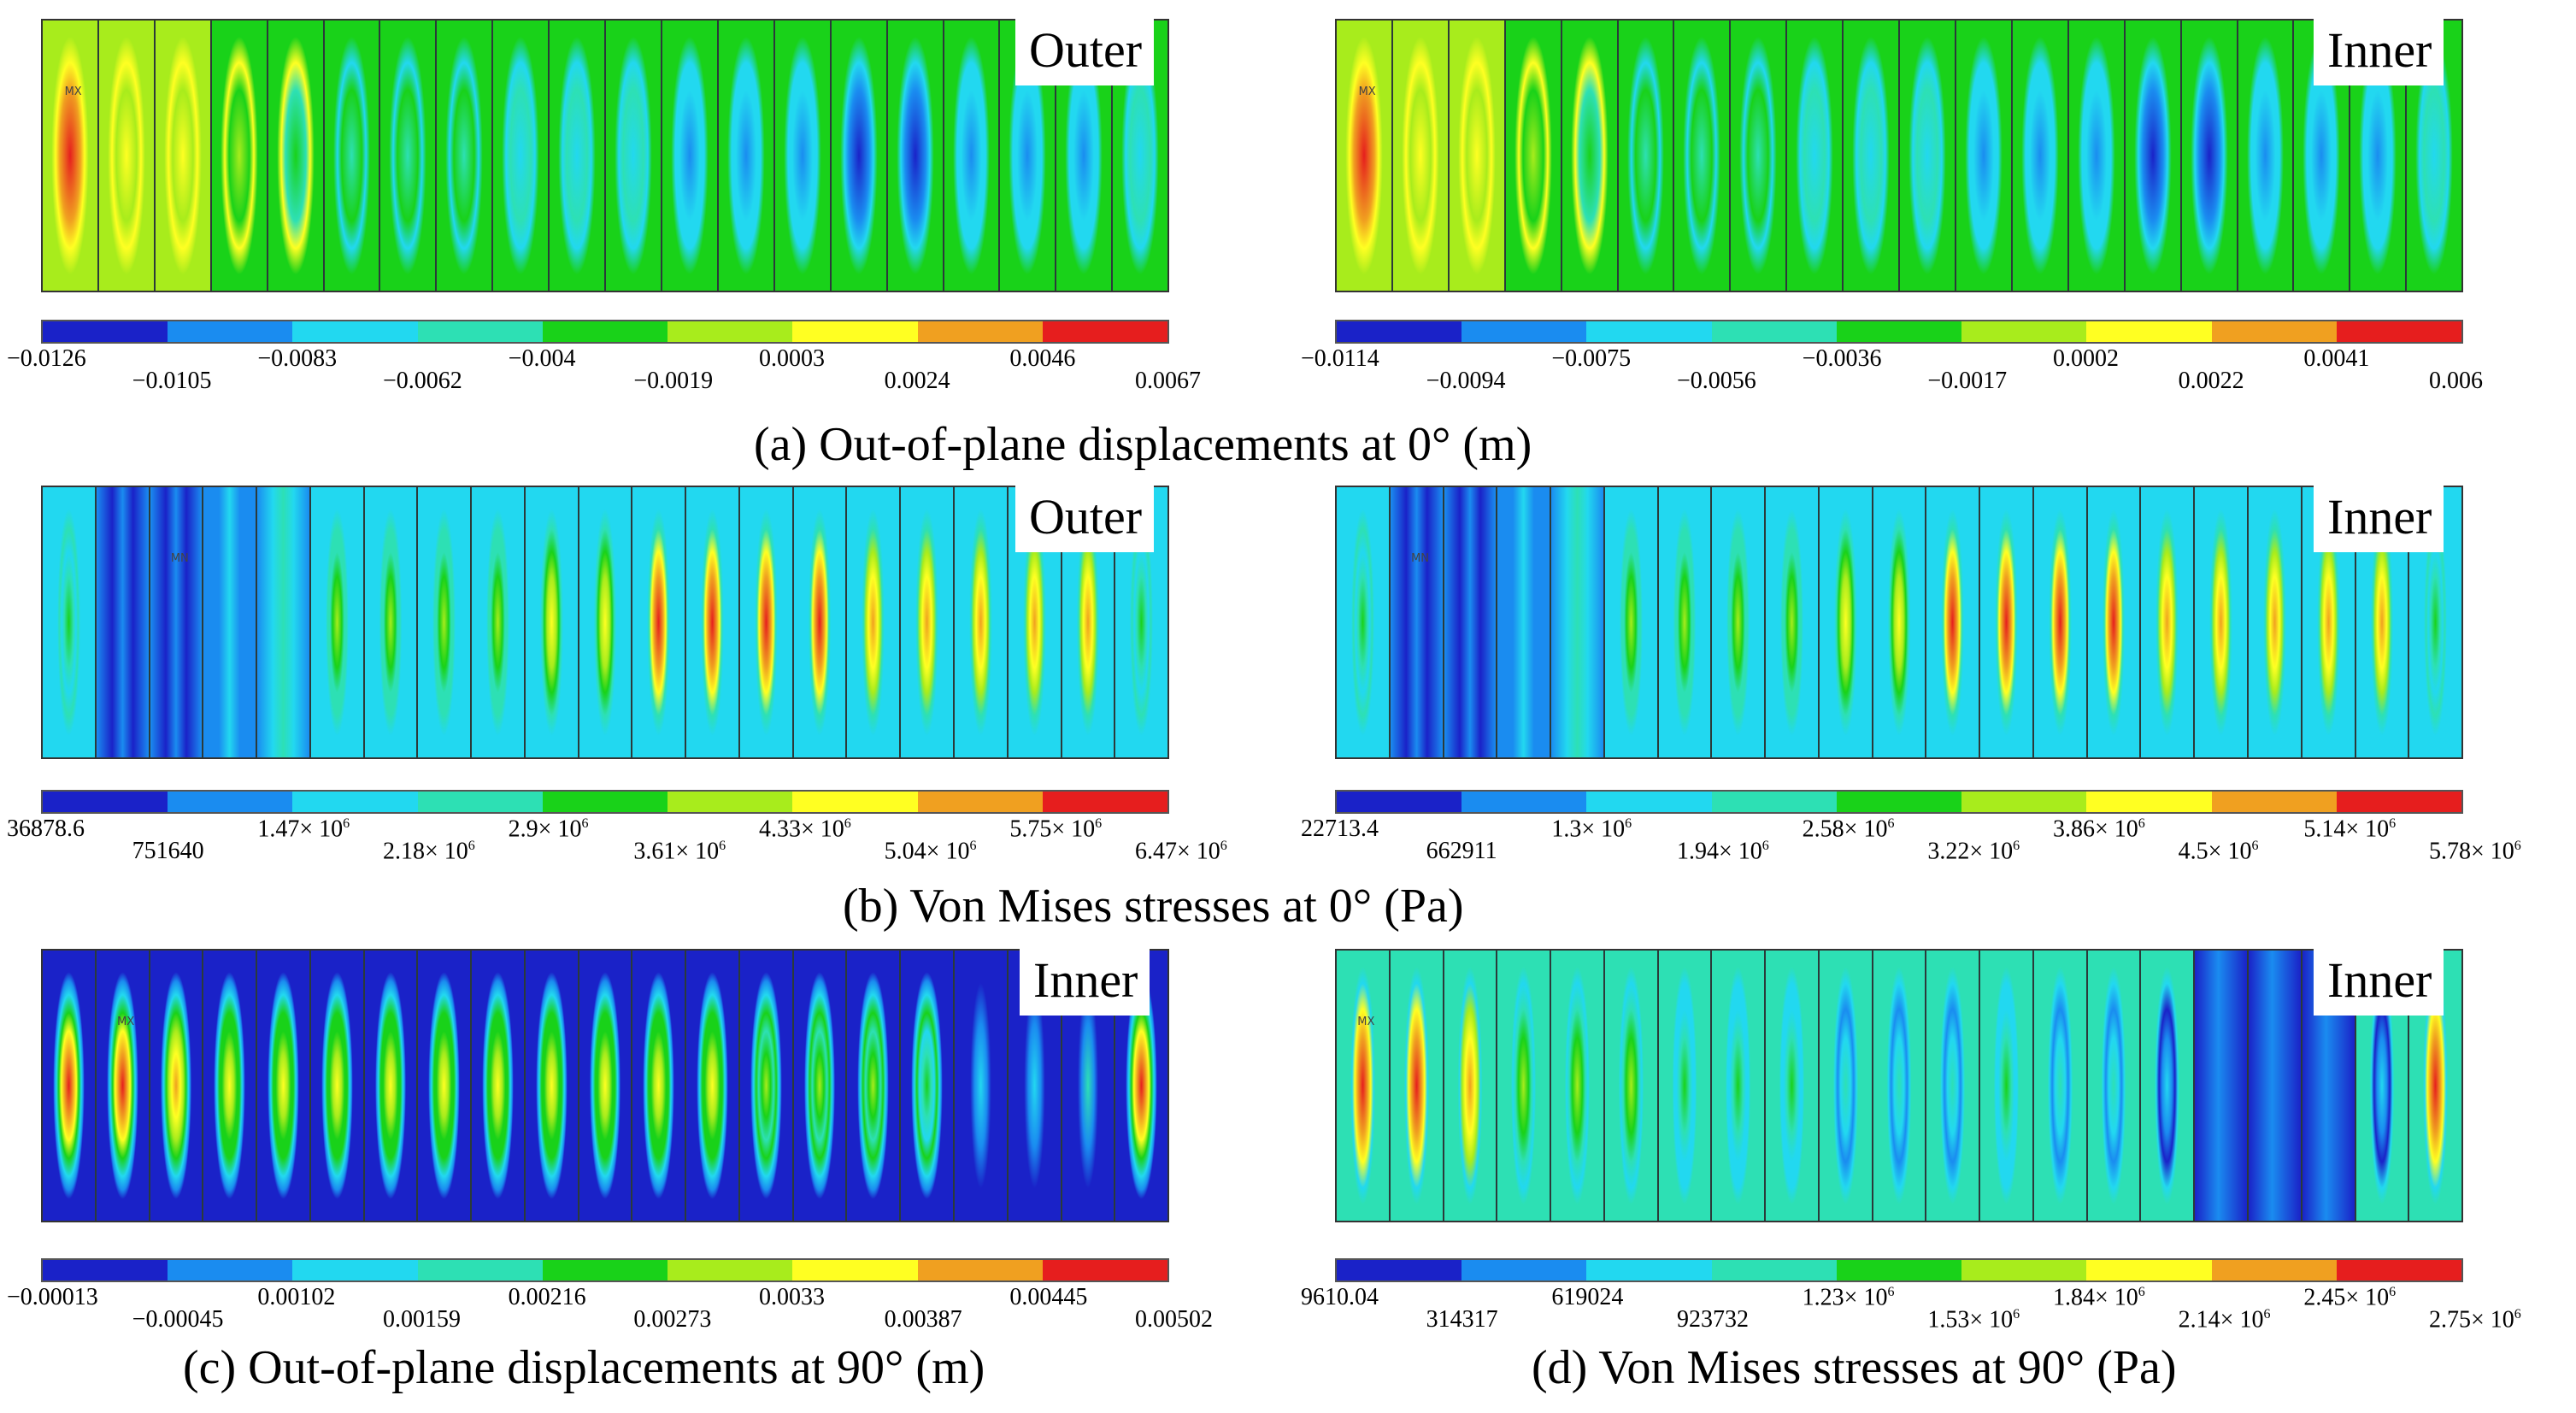  I want to click on colorbar-tick-label: 662911, so click(1461, 851).